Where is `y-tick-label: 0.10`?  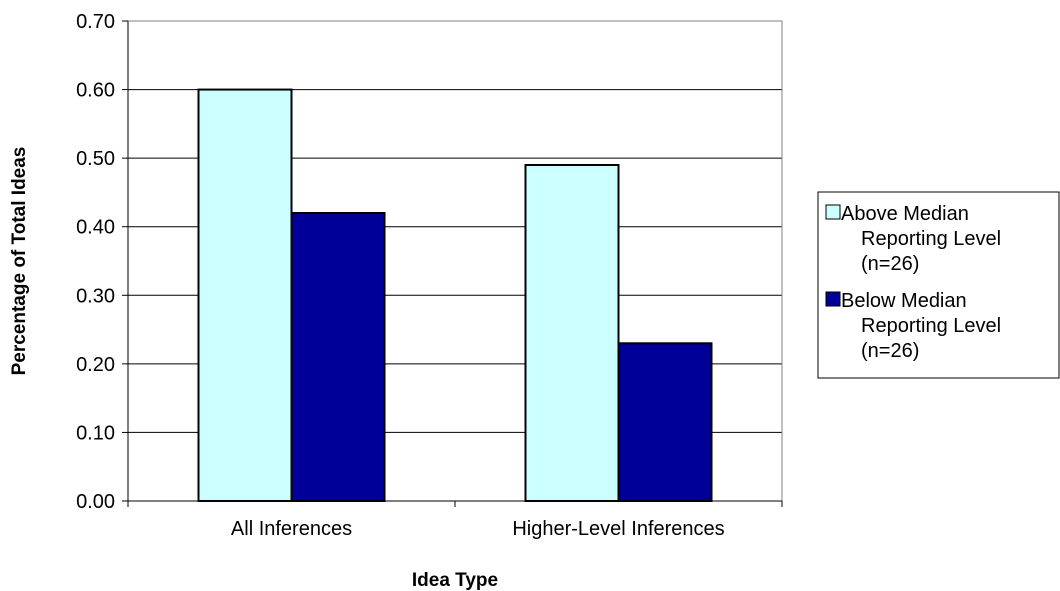 y-tick-label: 0.10 is located at coordinates (95, 433).